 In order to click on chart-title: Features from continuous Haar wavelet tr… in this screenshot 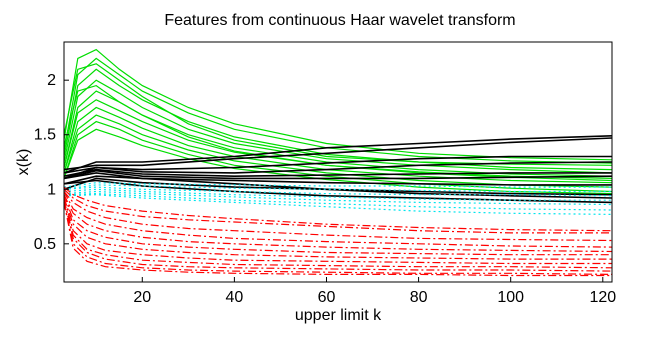, I will do `click(339, 20)`.